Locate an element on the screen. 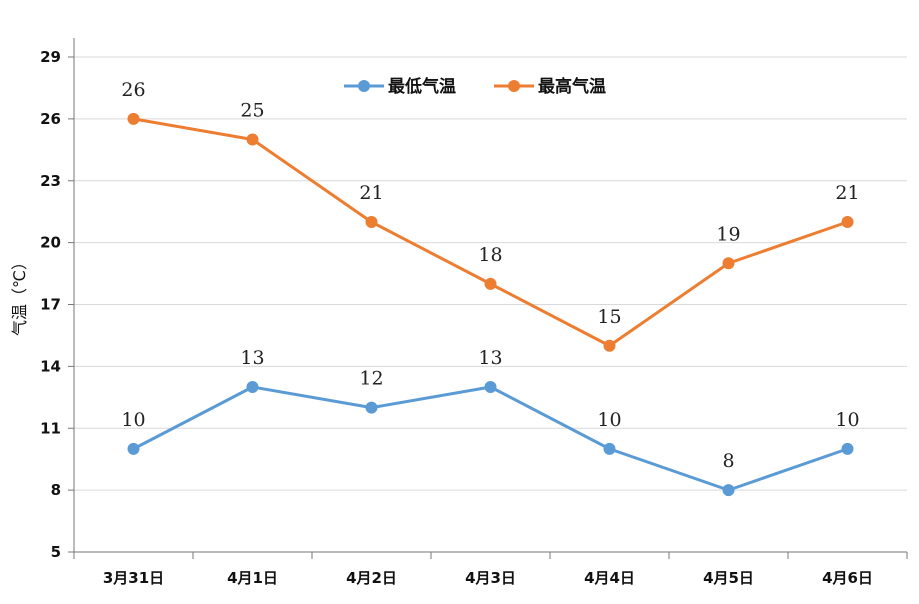 This screenshot has width=919, height=604. legend-label: 最高气温 is located at coordinates (572, 86).